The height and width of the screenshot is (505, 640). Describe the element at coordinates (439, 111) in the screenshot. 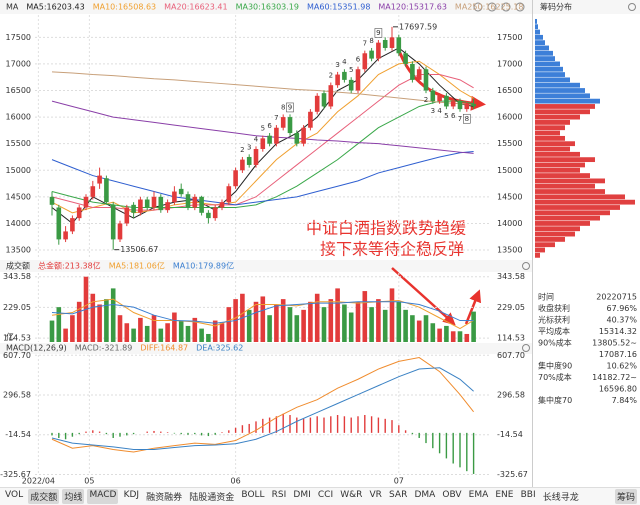

I see `td-count: 4` at that location.